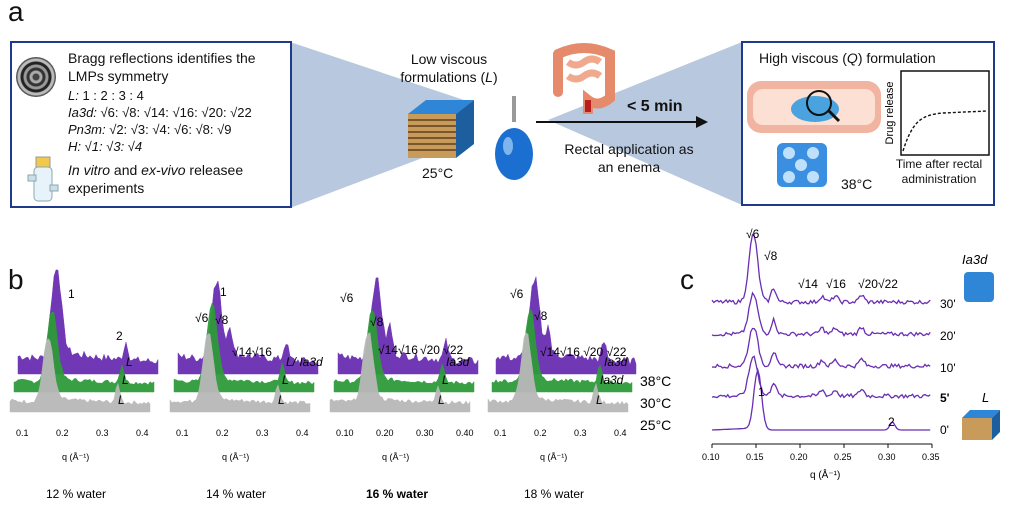  What do you see at coordinates (891, 422) in the screenshot?
I see `c-peak-label-8: 2` at bounding box center [891, 422].